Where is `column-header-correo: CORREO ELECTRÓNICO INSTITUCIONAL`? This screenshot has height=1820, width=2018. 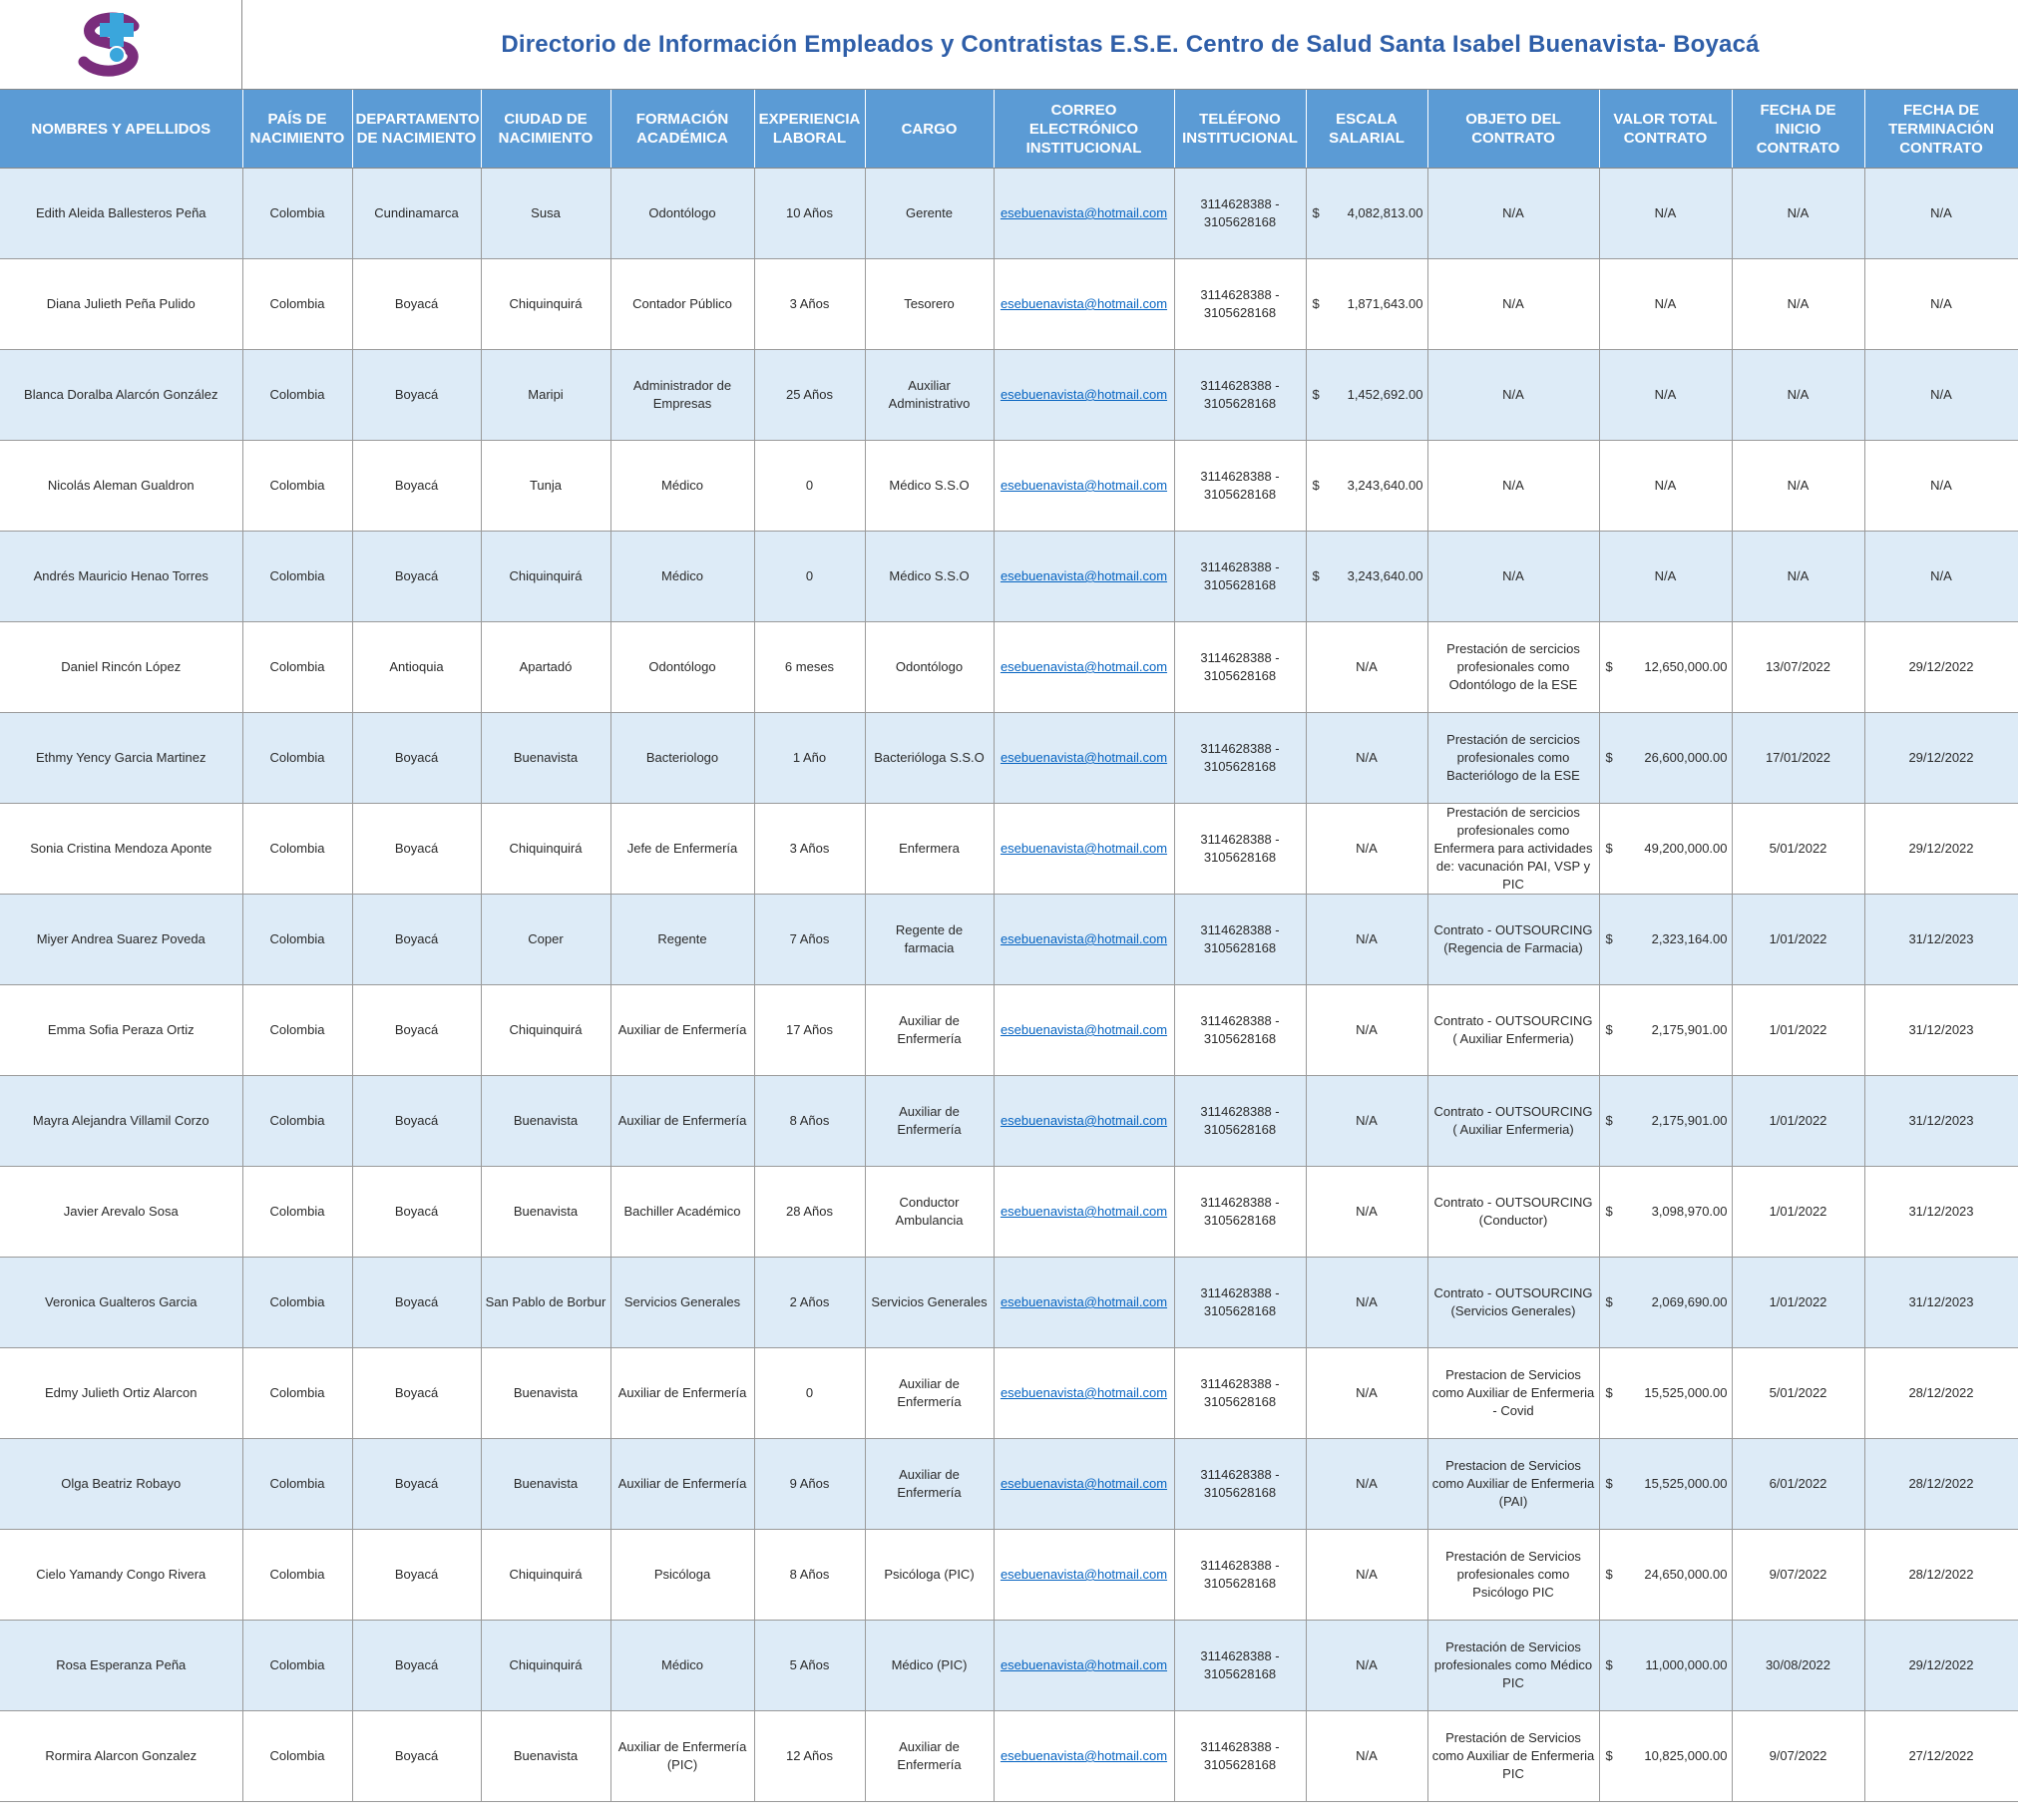 column-header-correo: CORREO ELECTRÓNICO INSTITUCIONAL is located at coordinates (1084, 129).